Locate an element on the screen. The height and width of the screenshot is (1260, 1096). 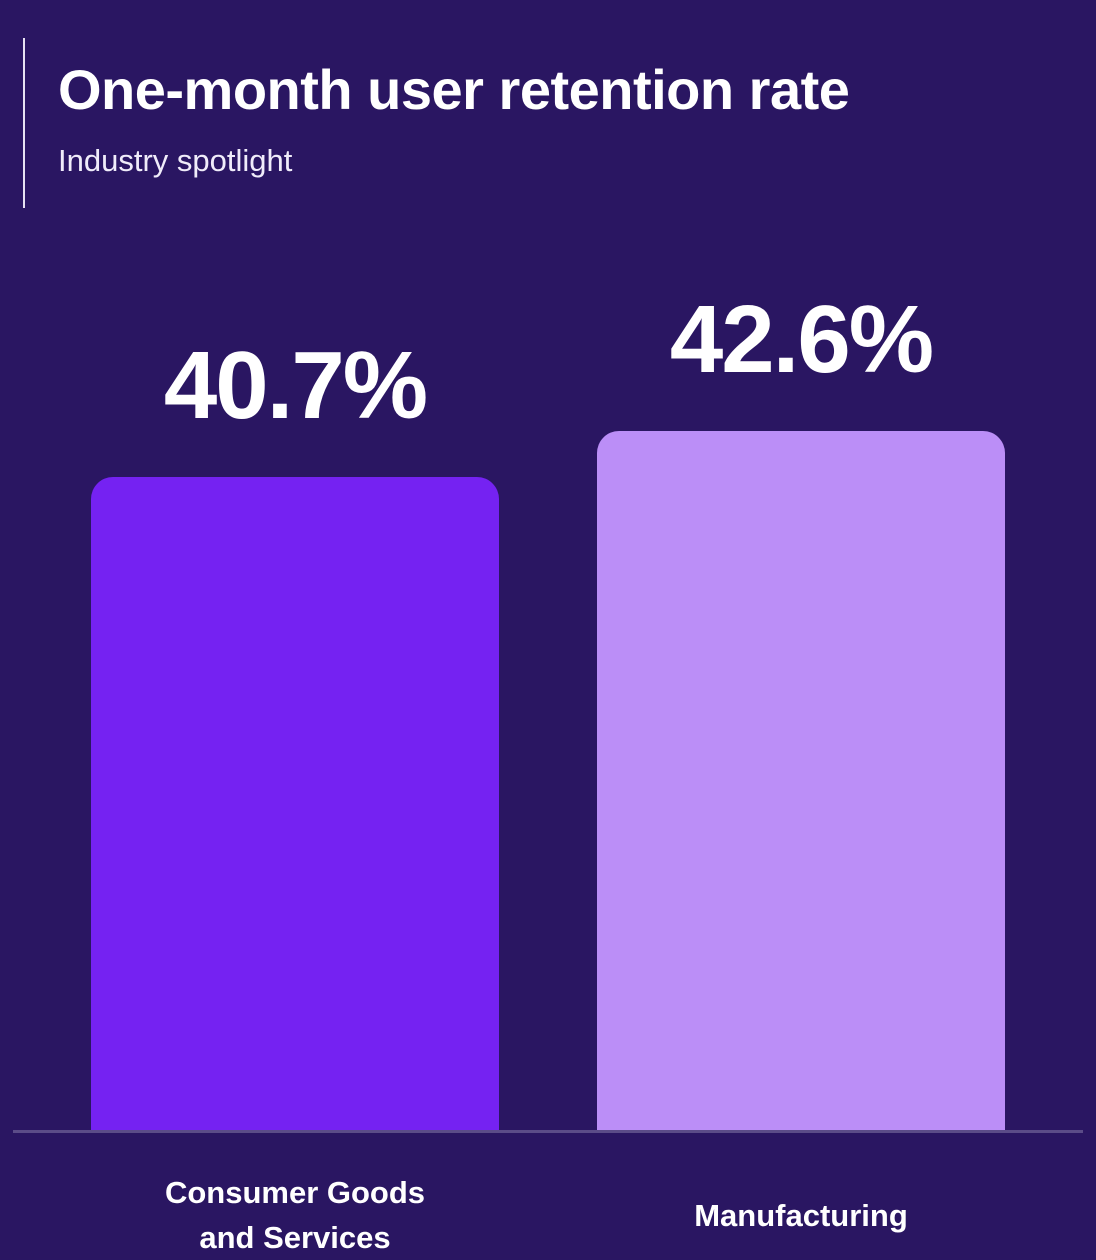
value-label-consumer-goods: 40.7% is located at coordinates (295, 385).